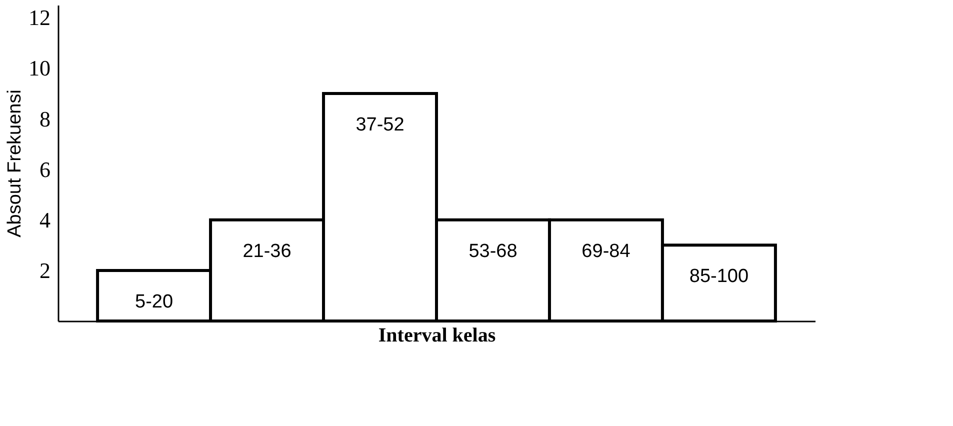  Describe the element at coordinates (380, 125) in the screenshot. I see `x-tick-label: 37-52` at that location.